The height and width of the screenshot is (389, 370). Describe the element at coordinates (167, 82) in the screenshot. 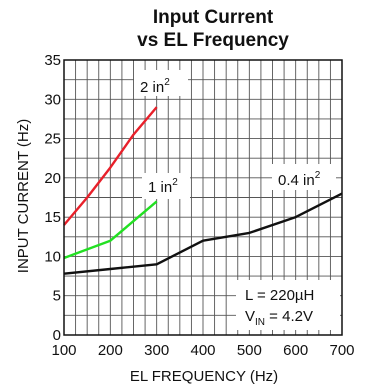

I see `series-label-2in2-sup: 2` at that location.